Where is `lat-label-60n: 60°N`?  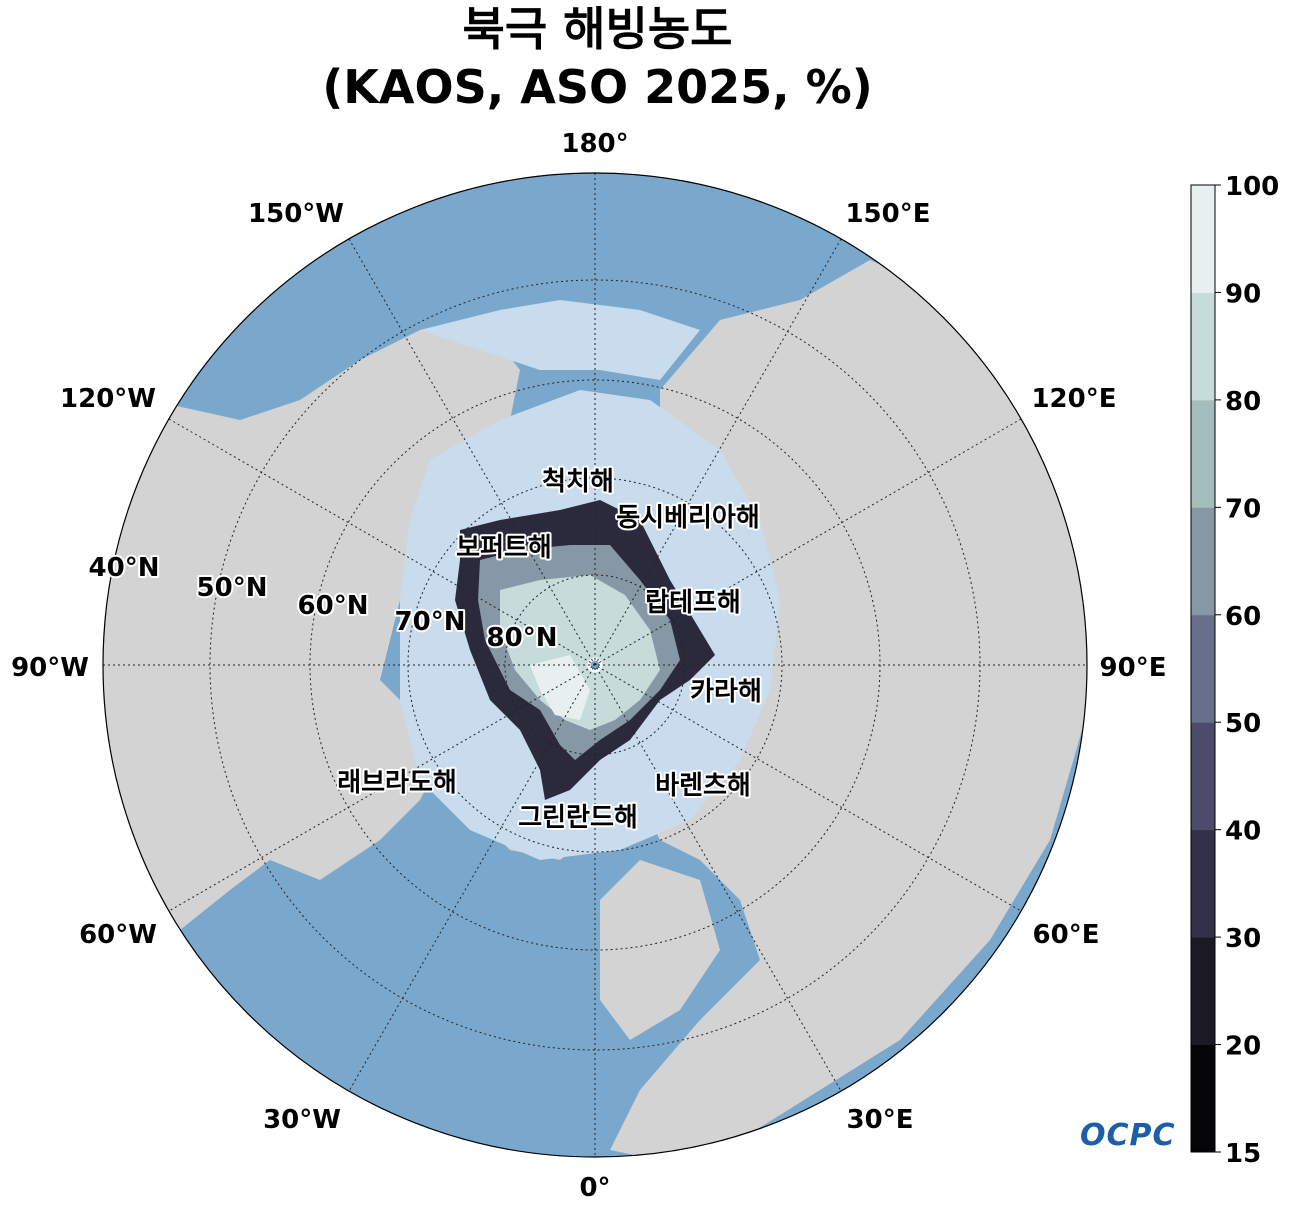 lat-label-60n: 60°N is located at coordinates (333, 606).